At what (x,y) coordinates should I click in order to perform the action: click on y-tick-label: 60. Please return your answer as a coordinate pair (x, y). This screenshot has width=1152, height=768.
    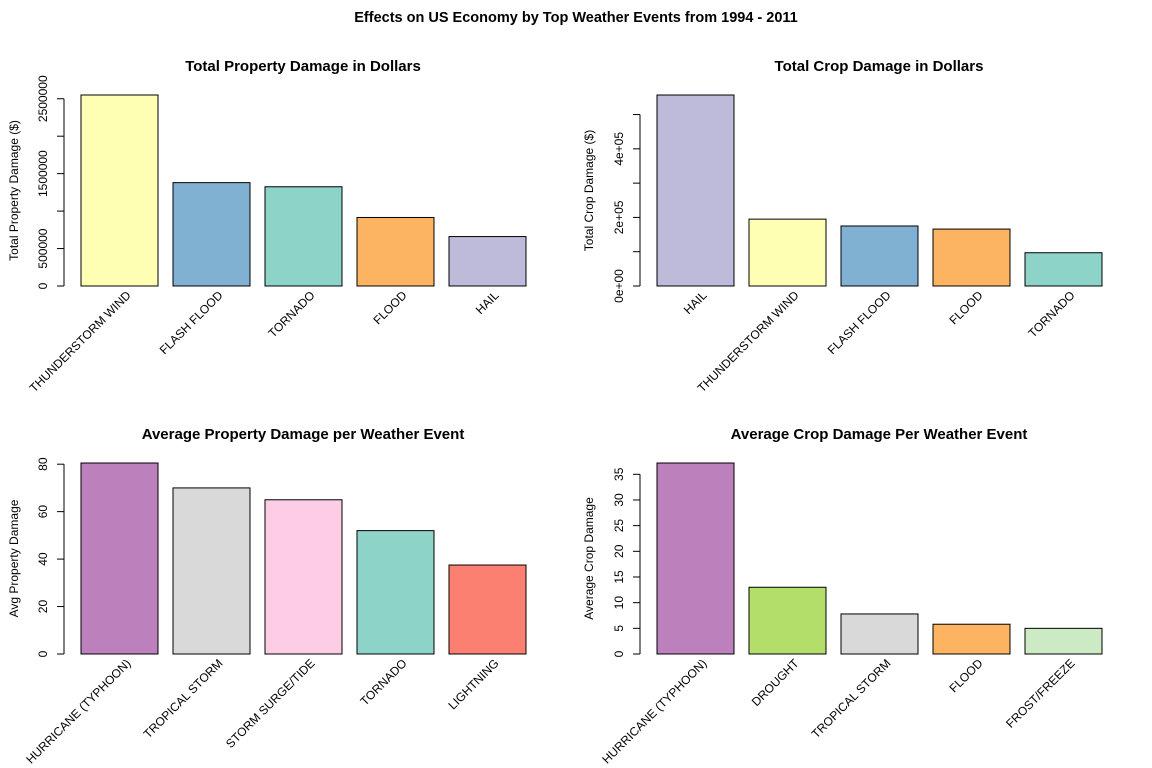
    Looking at the image, I should click on (43, 512).